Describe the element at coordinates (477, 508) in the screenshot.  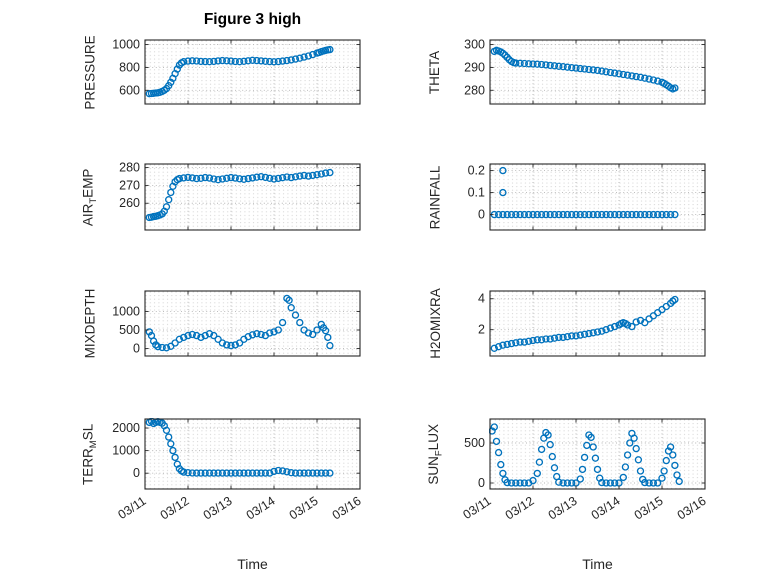
I see `x-tick-label: 03/11` at that location.